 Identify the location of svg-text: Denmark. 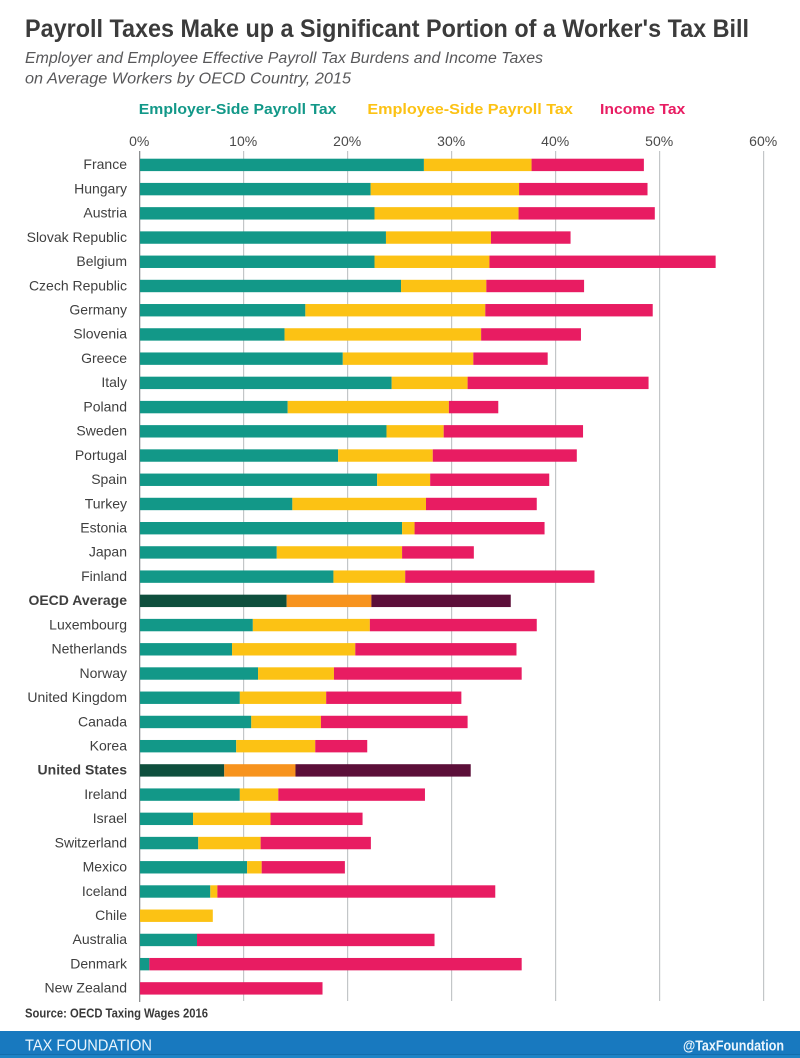
(99, 963).